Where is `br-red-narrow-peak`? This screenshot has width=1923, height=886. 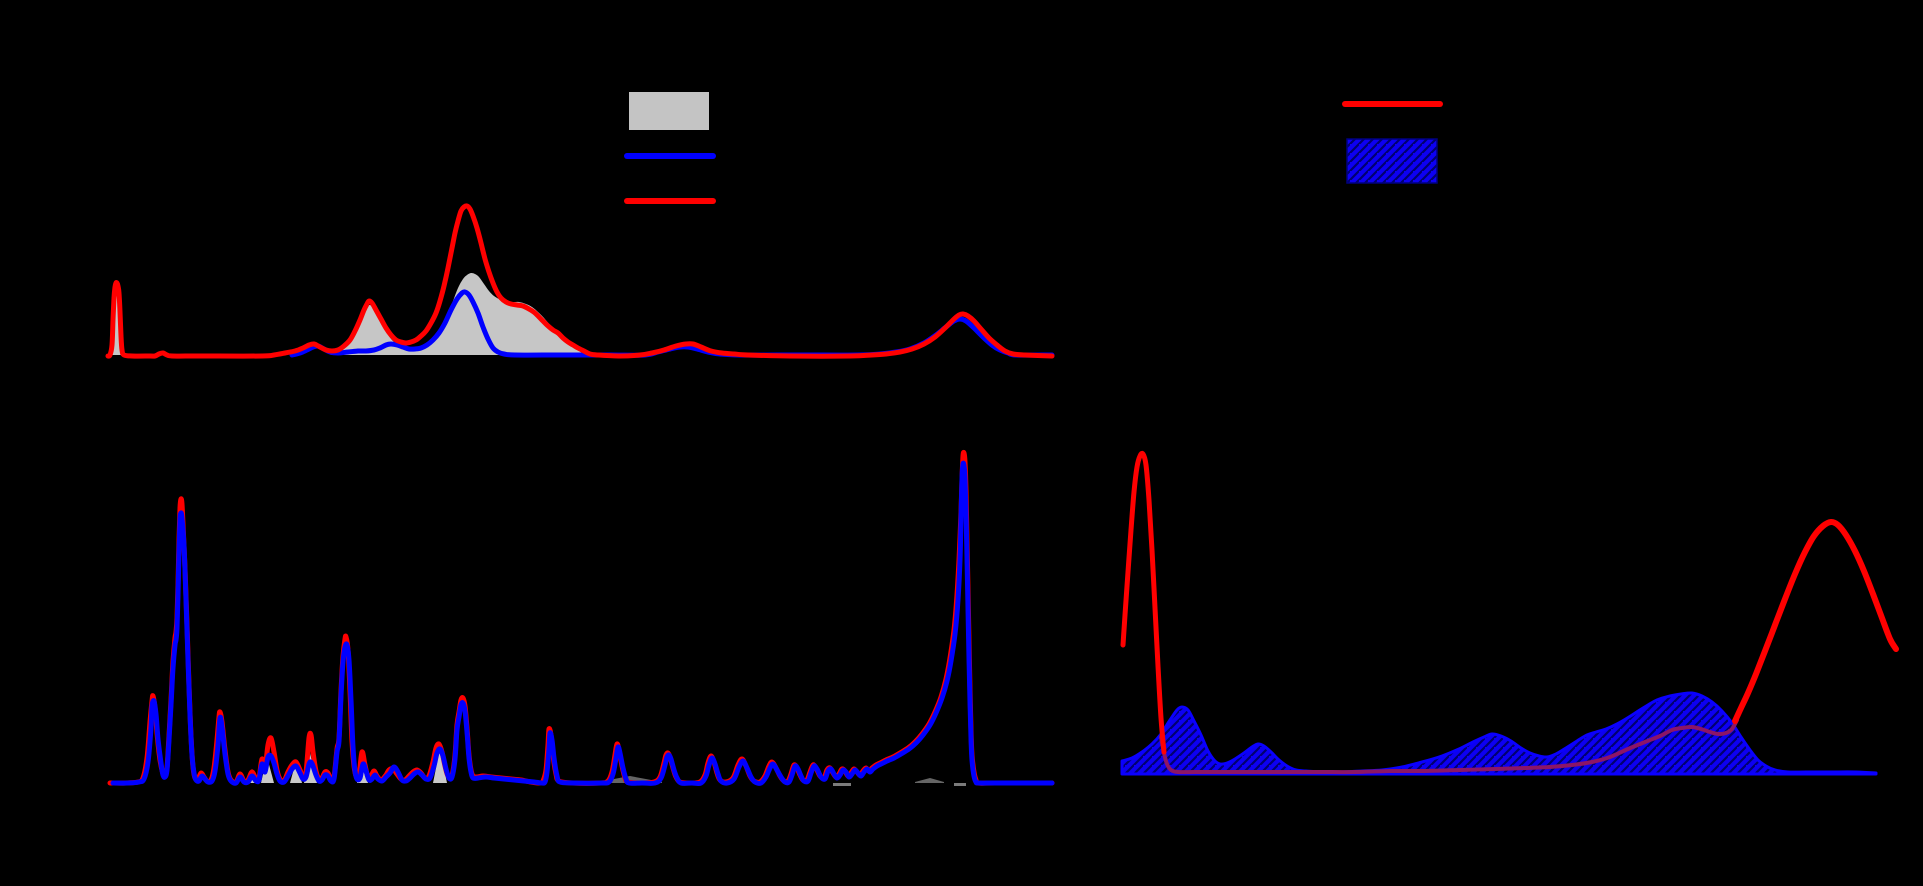
br-red-narrow-peak is located at coordinates (1143, 602).